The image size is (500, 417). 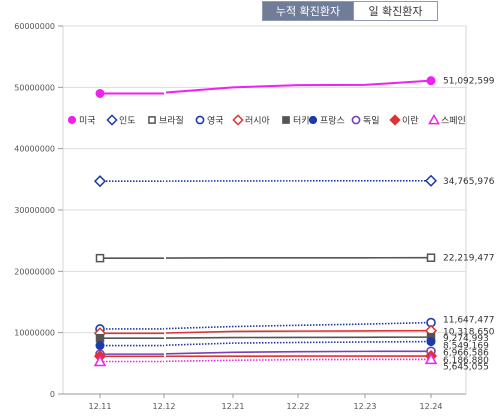 What do you see at coordinates (233, 406) in the screenshot?
I see `x-tick-label: 12.21` at bounding box center [233, 406].